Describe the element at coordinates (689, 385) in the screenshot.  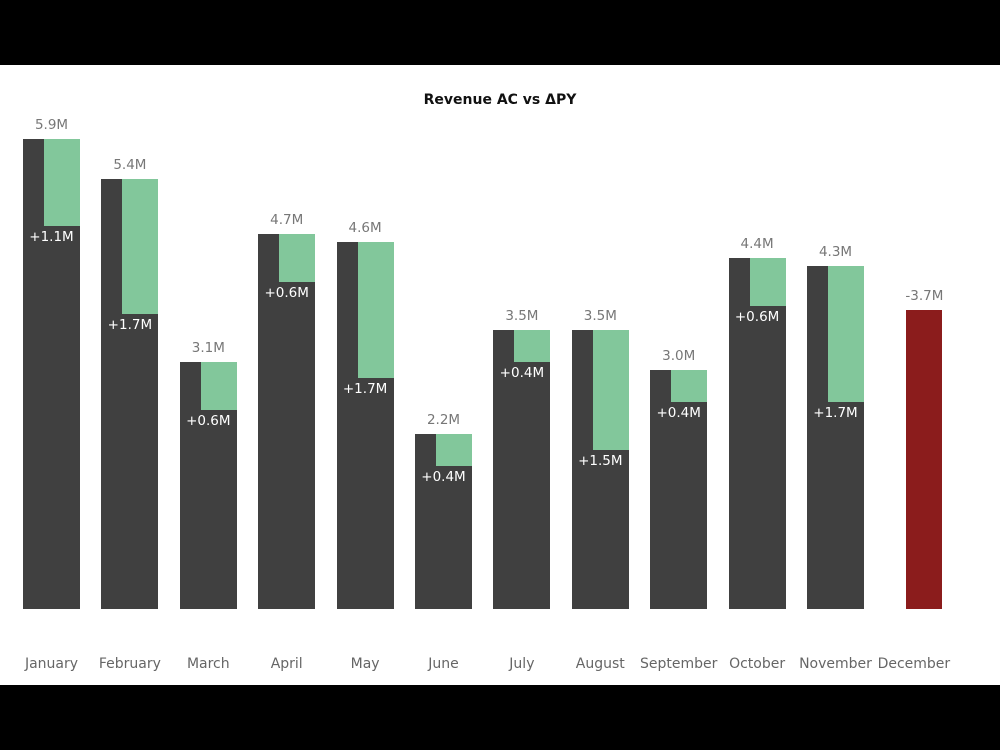
I see `bar-delta-september` at that location.